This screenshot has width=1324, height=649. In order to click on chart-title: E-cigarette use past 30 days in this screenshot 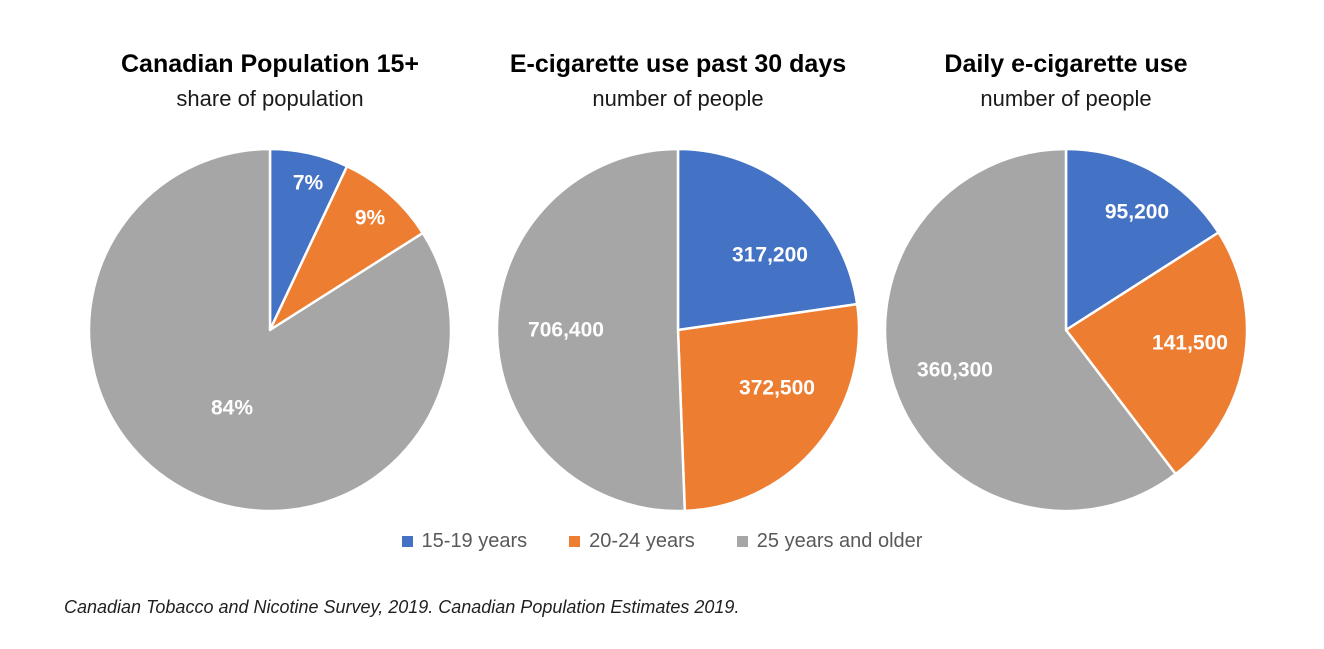, I will do `click(678, 64)`.